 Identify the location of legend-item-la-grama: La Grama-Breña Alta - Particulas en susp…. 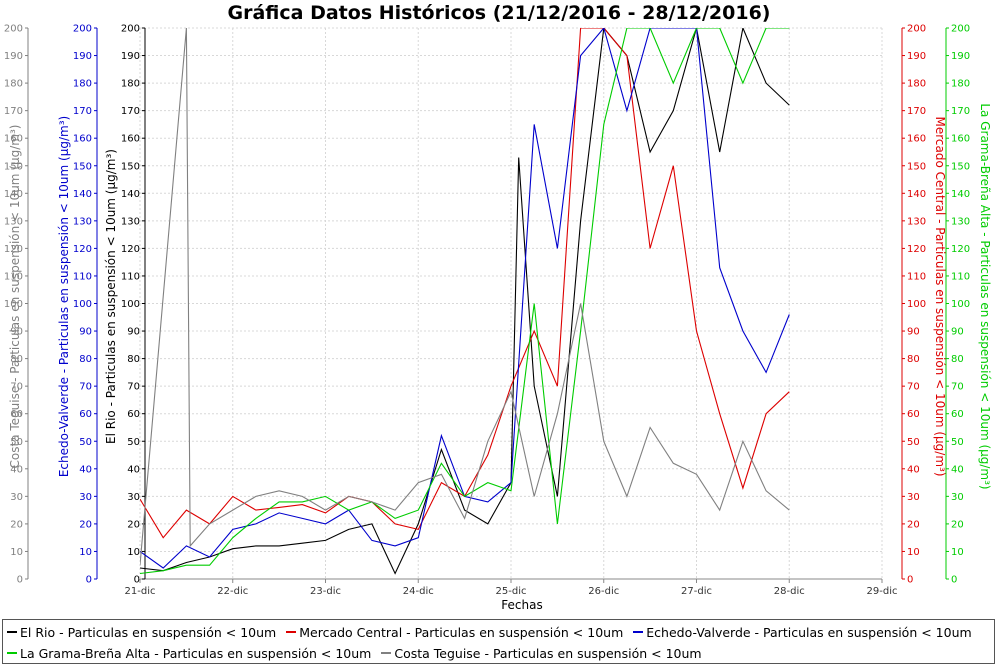
(189, 653).